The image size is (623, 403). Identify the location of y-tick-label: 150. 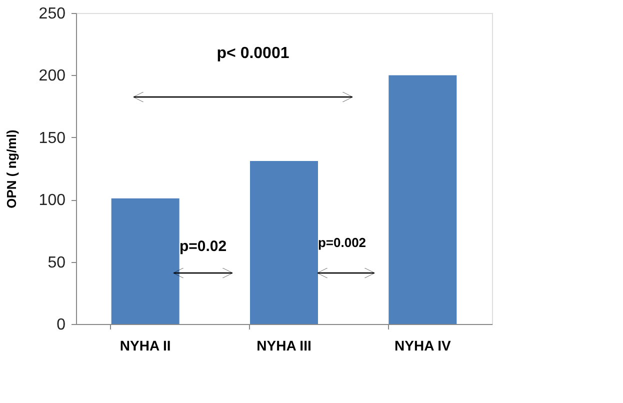
(52, 138).